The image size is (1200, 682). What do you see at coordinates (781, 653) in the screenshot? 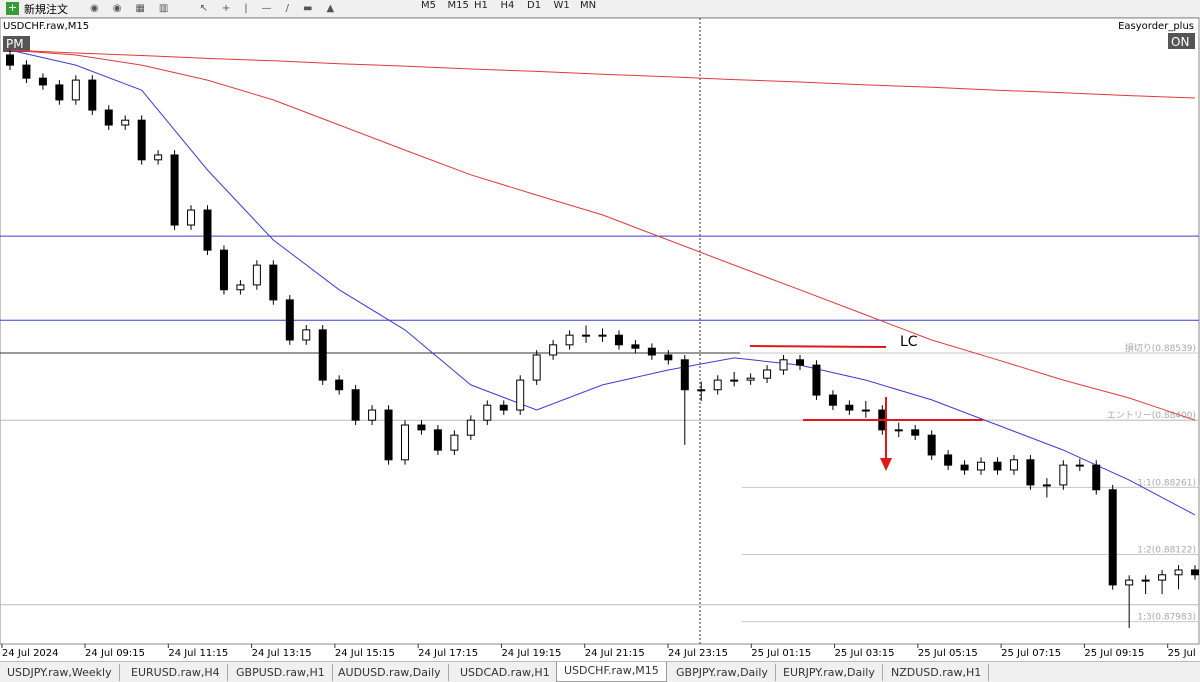
I see `x-tick-label: 25 Jul 01:15` at bounding box center [781, 653].